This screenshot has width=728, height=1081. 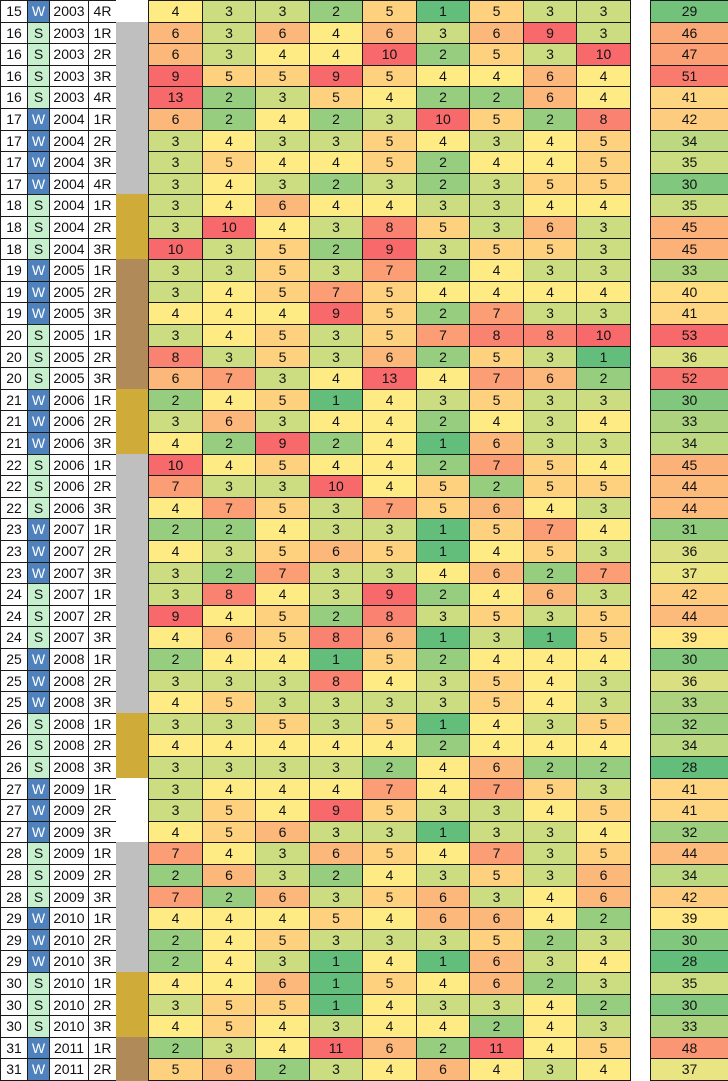 I want to click on total-cell: 48, so click(x=689, y=1048).